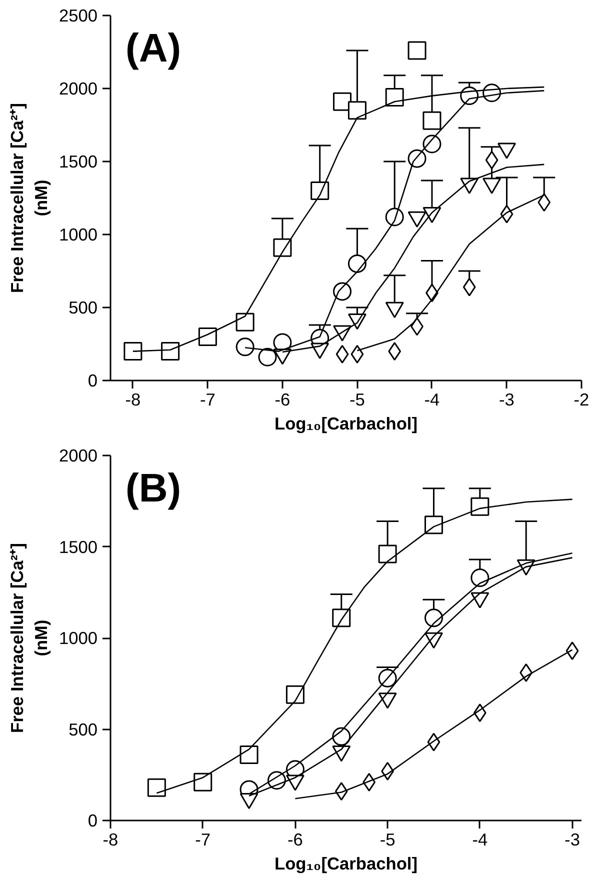 The image size is (601, 884). What do you see at coordinates (582, 400) in the screenshot?
I see `x-tick-label: -2` at bounding box center [582, 400].